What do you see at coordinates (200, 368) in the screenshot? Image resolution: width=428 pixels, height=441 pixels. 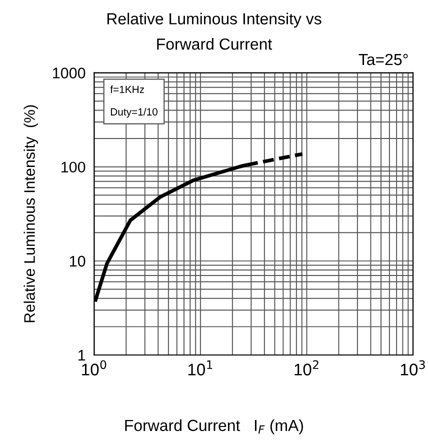 I see `x-tick-label: 10$^{1}$` at bounding box center [200, 368].